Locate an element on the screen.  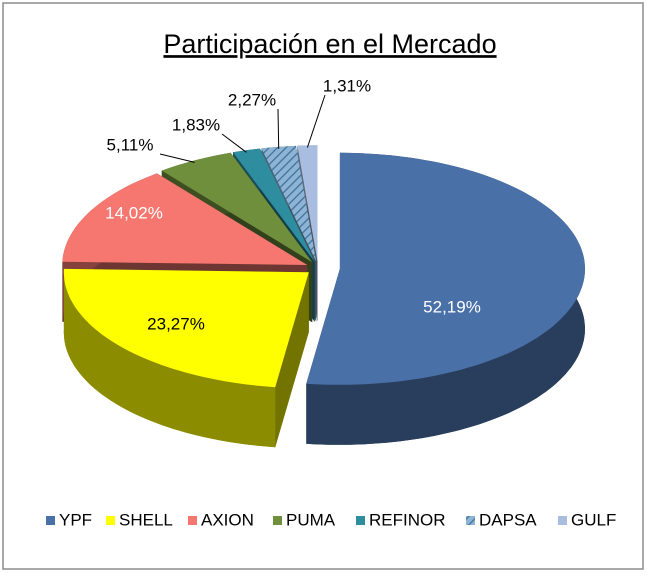
data-label: 2,27% is located at coordinates (252, 99).